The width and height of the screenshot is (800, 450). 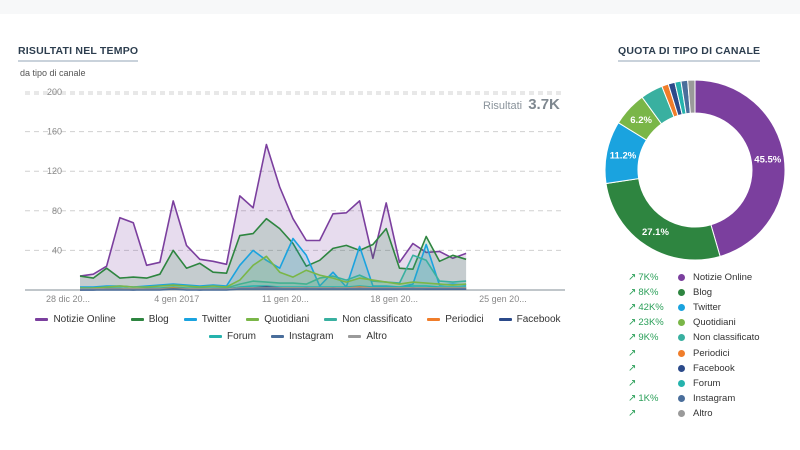 What do you see at coordinates (714, 398) in the screenshot?
I see `share-label: Instagram` at bounding box center [714, 398].